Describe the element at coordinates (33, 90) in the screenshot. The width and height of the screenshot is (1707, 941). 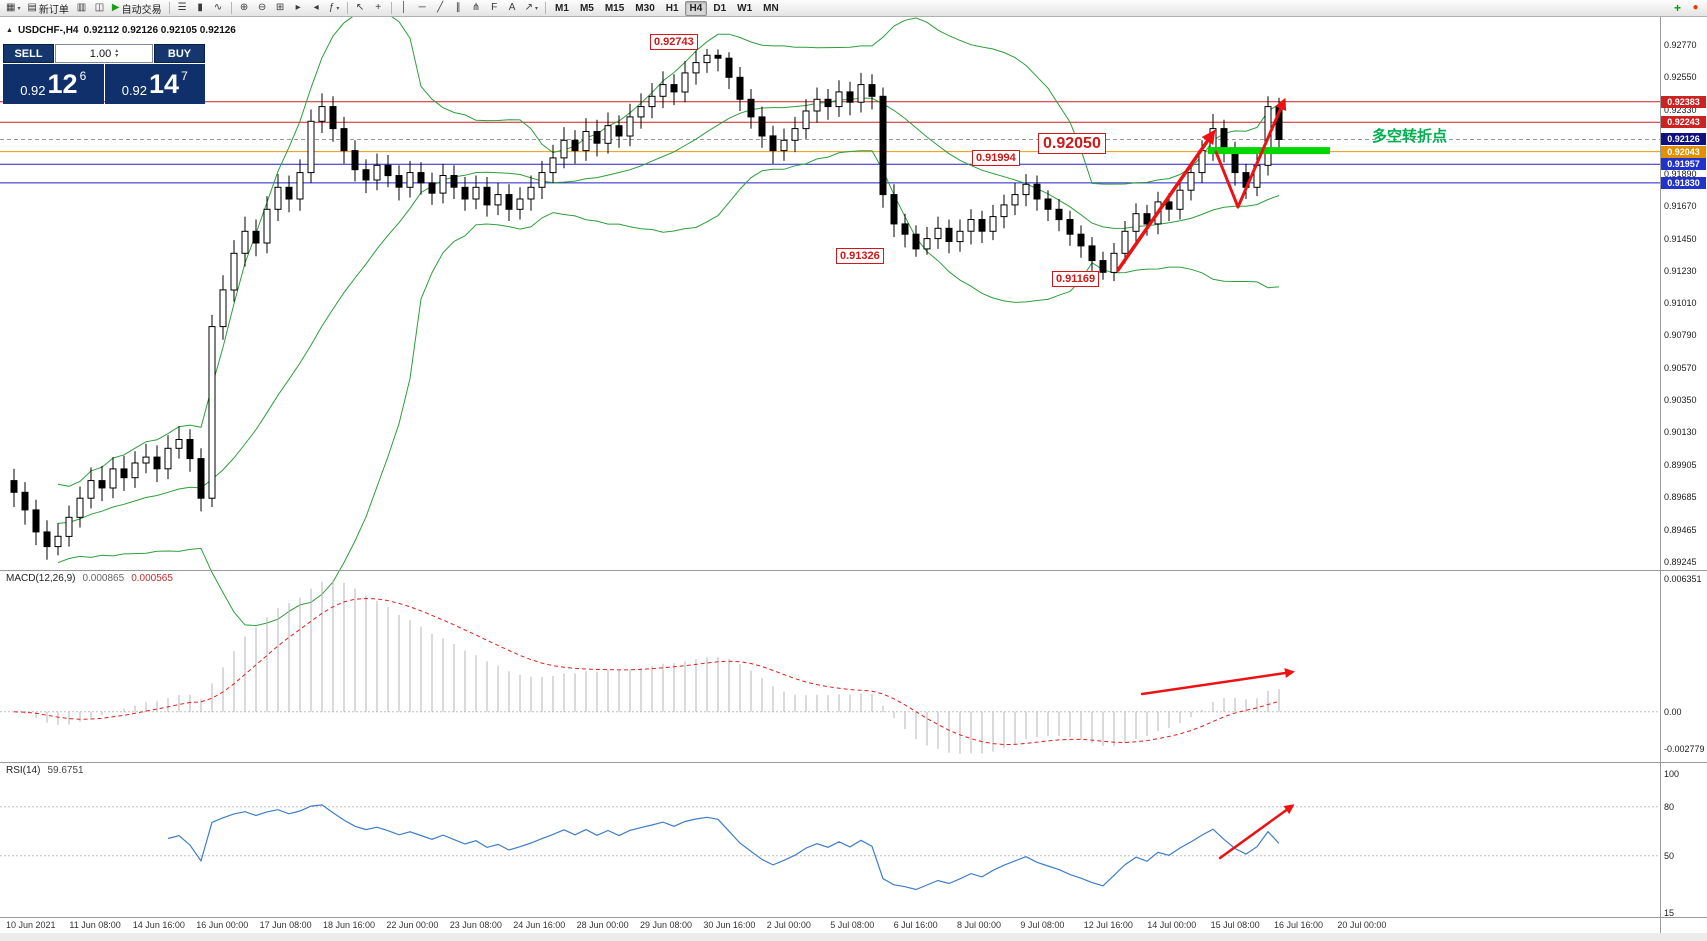
I see `sell-price-prefix: 0.92` at that location.